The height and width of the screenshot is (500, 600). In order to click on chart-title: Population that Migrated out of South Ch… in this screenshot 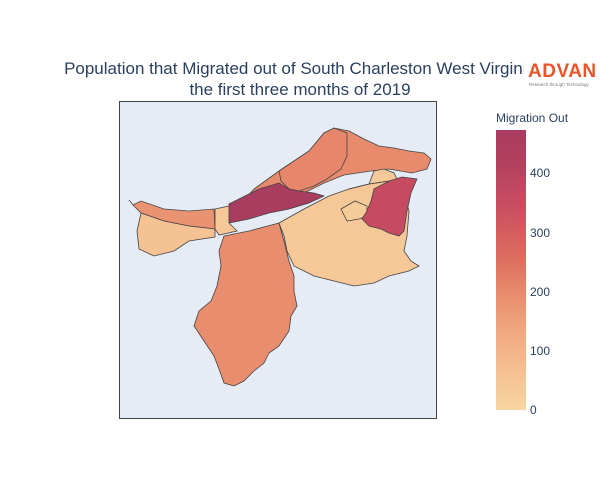, I will do `click(300, 79)`.